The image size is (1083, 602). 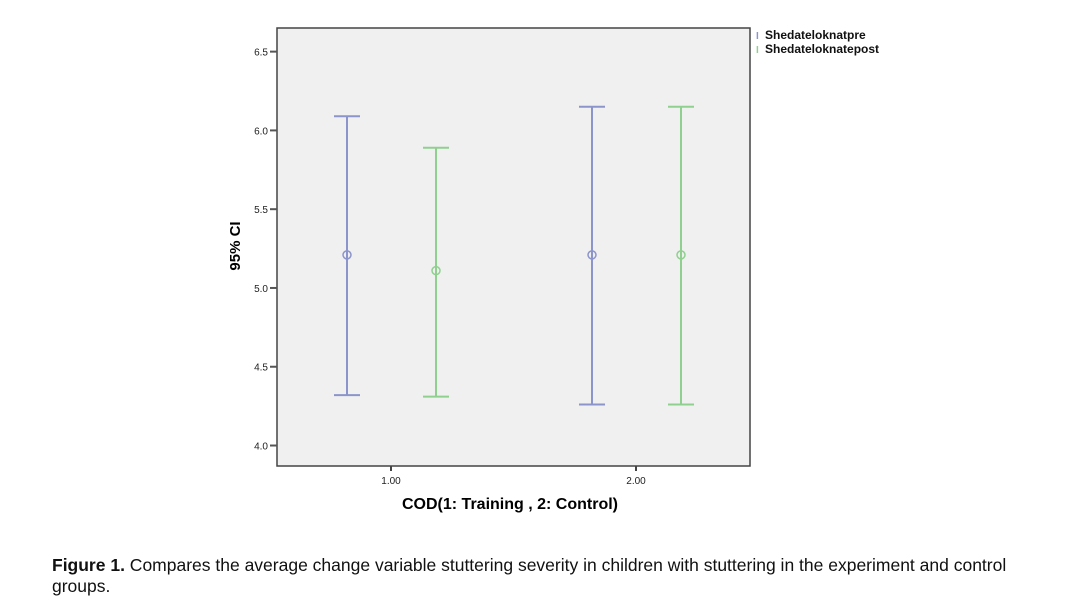 What do you see at coordinates (261, 131) in the screenshot?
I see `y-tick-label: 6.0` at bounding box center [261, 131].